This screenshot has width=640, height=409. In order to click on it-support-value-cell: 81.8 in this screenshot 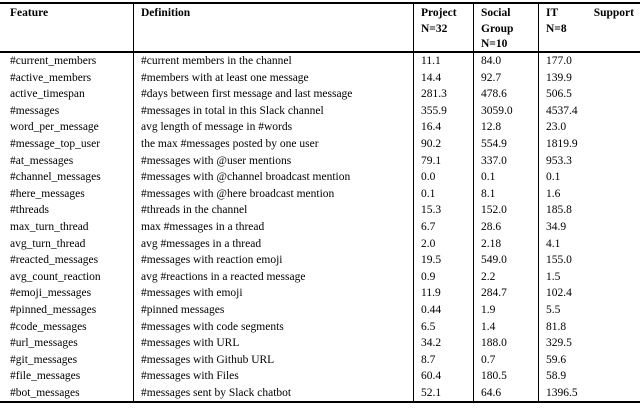, I will do `click(589, 327)`.